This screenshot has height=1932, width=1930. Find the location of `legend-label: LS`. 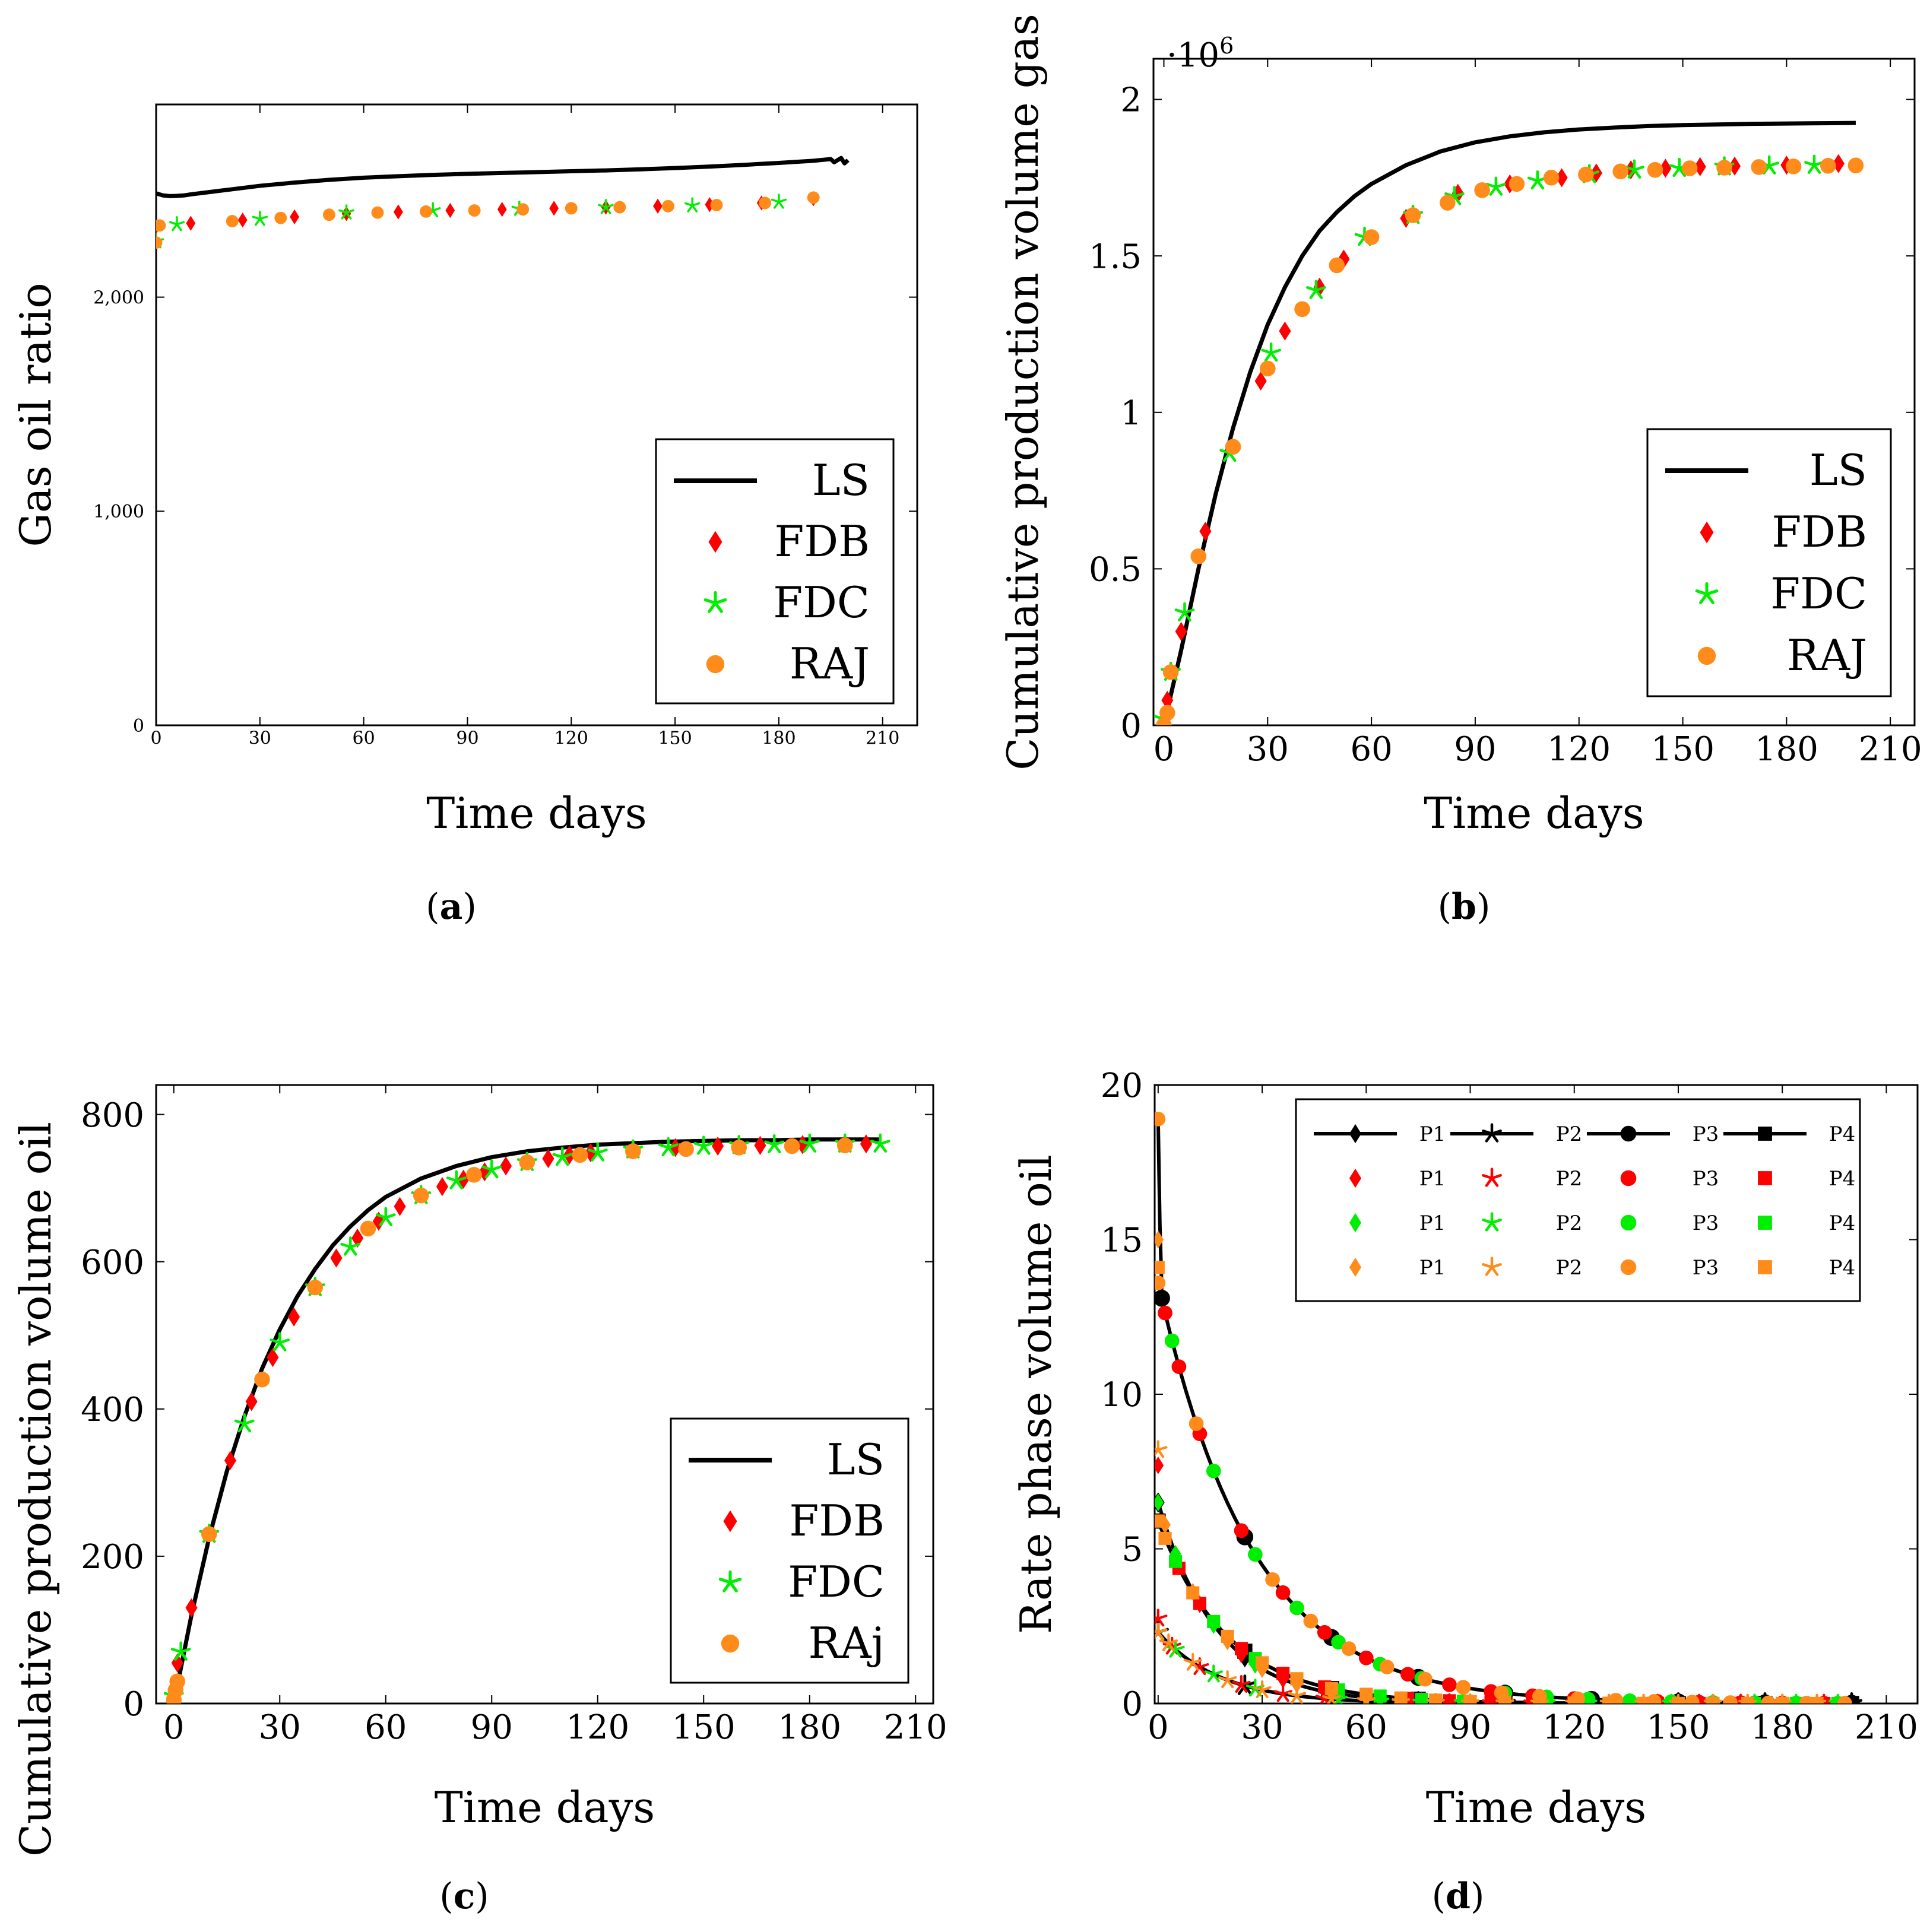

legend-label: LS is located at coordinates (841, 480).